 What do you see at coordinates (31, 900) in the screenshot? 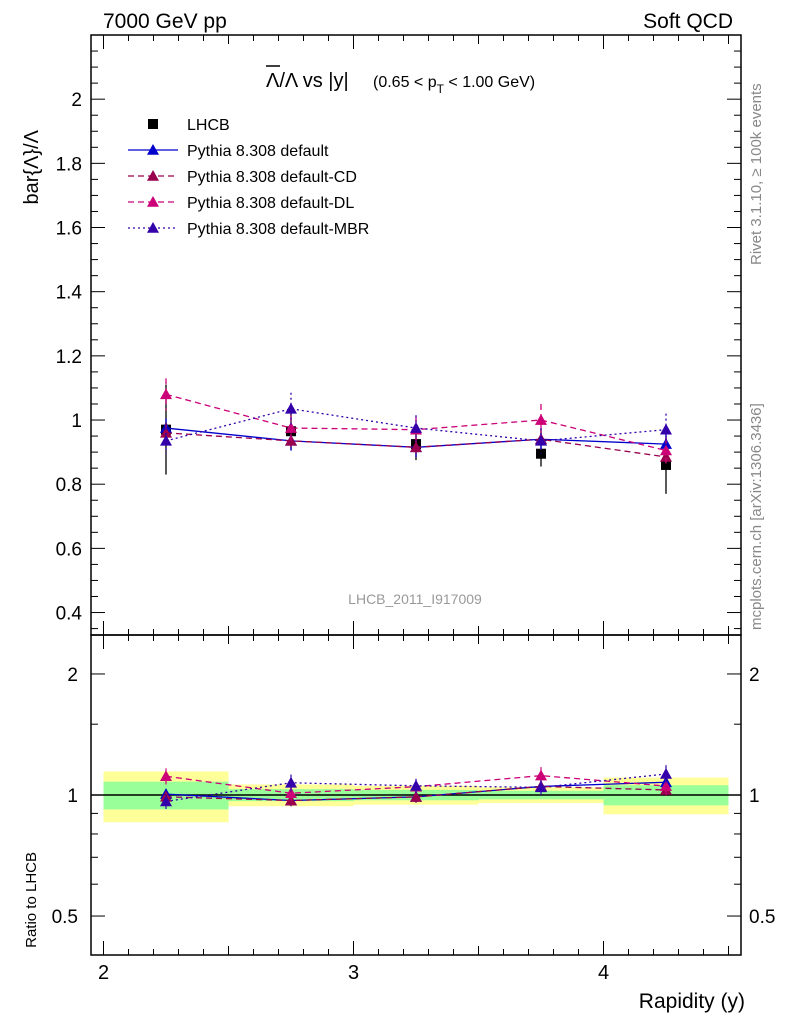
I see `ratio-axis-label: Ratio to LHCB` at bounding box center [31, 900].